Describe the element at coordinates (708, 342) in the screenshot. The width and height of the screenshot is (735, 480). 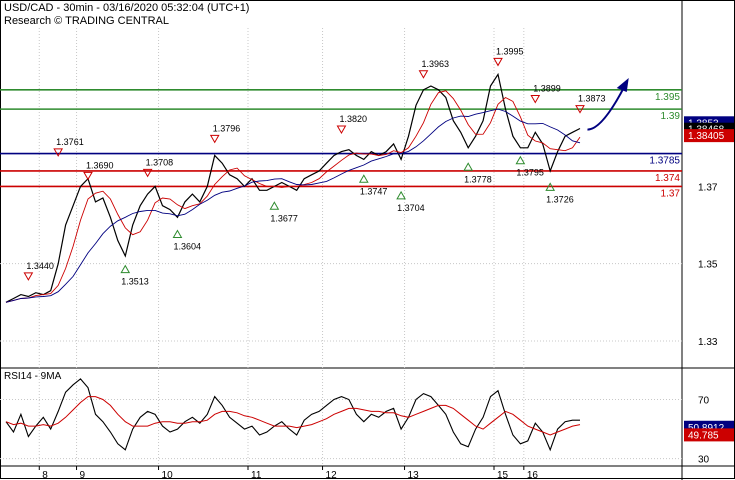
I see `price-tick-label: 1.33` at that location.